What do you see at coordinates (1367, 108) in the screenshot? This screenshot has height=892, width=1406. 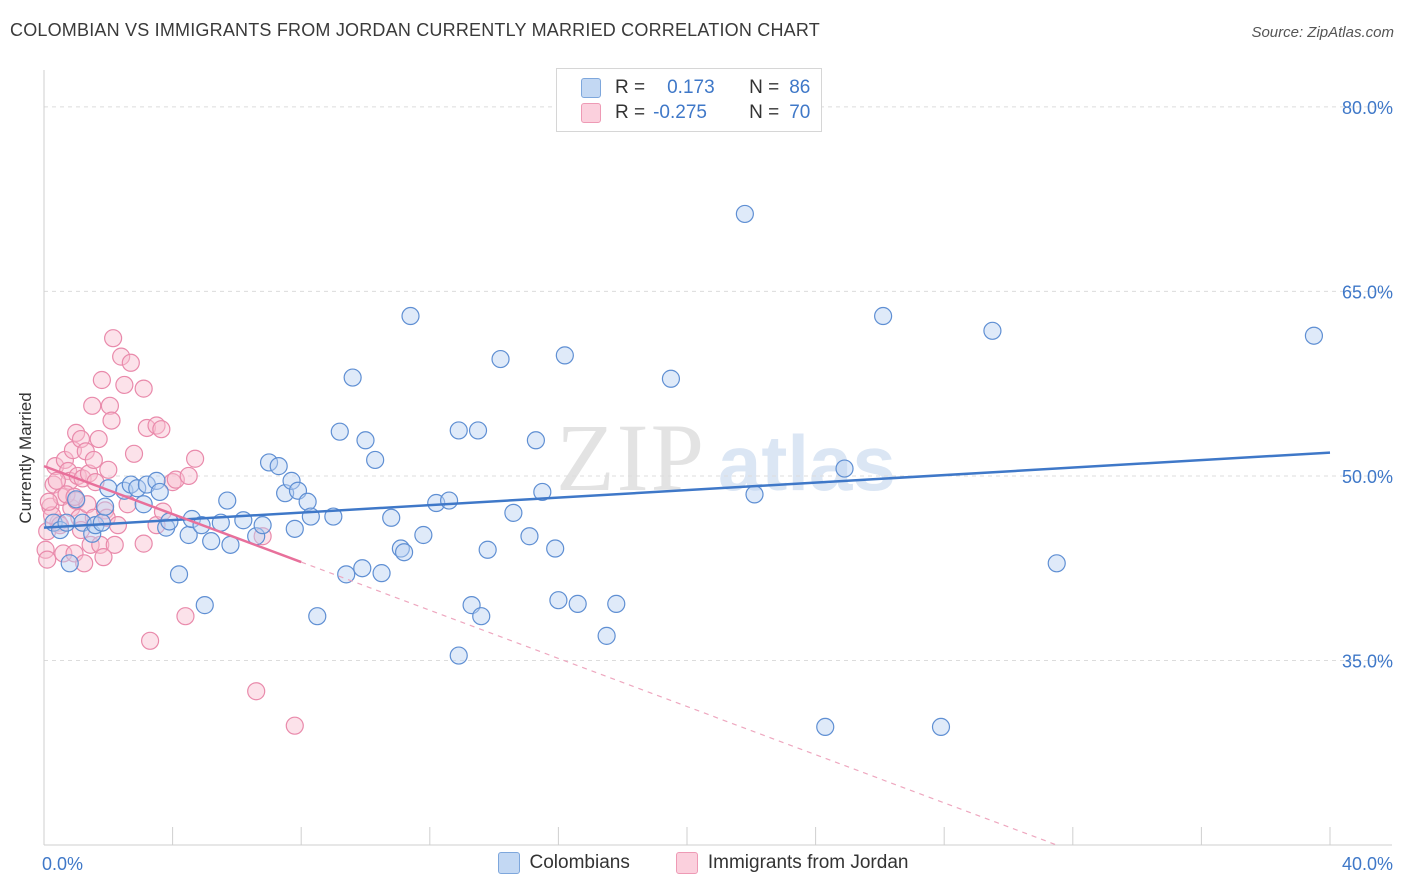 I see `y-tick-label: 80.0%` at bounding box center [1367, 108].